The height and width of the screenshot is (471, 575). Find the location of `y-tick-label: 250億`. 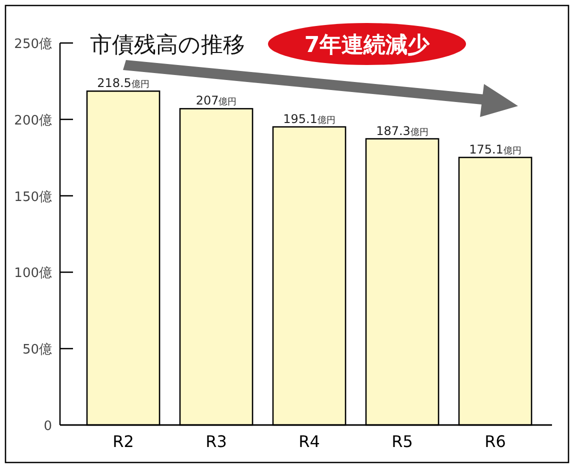

y-tick-label: 250億 is located at coordinates (33, 44).